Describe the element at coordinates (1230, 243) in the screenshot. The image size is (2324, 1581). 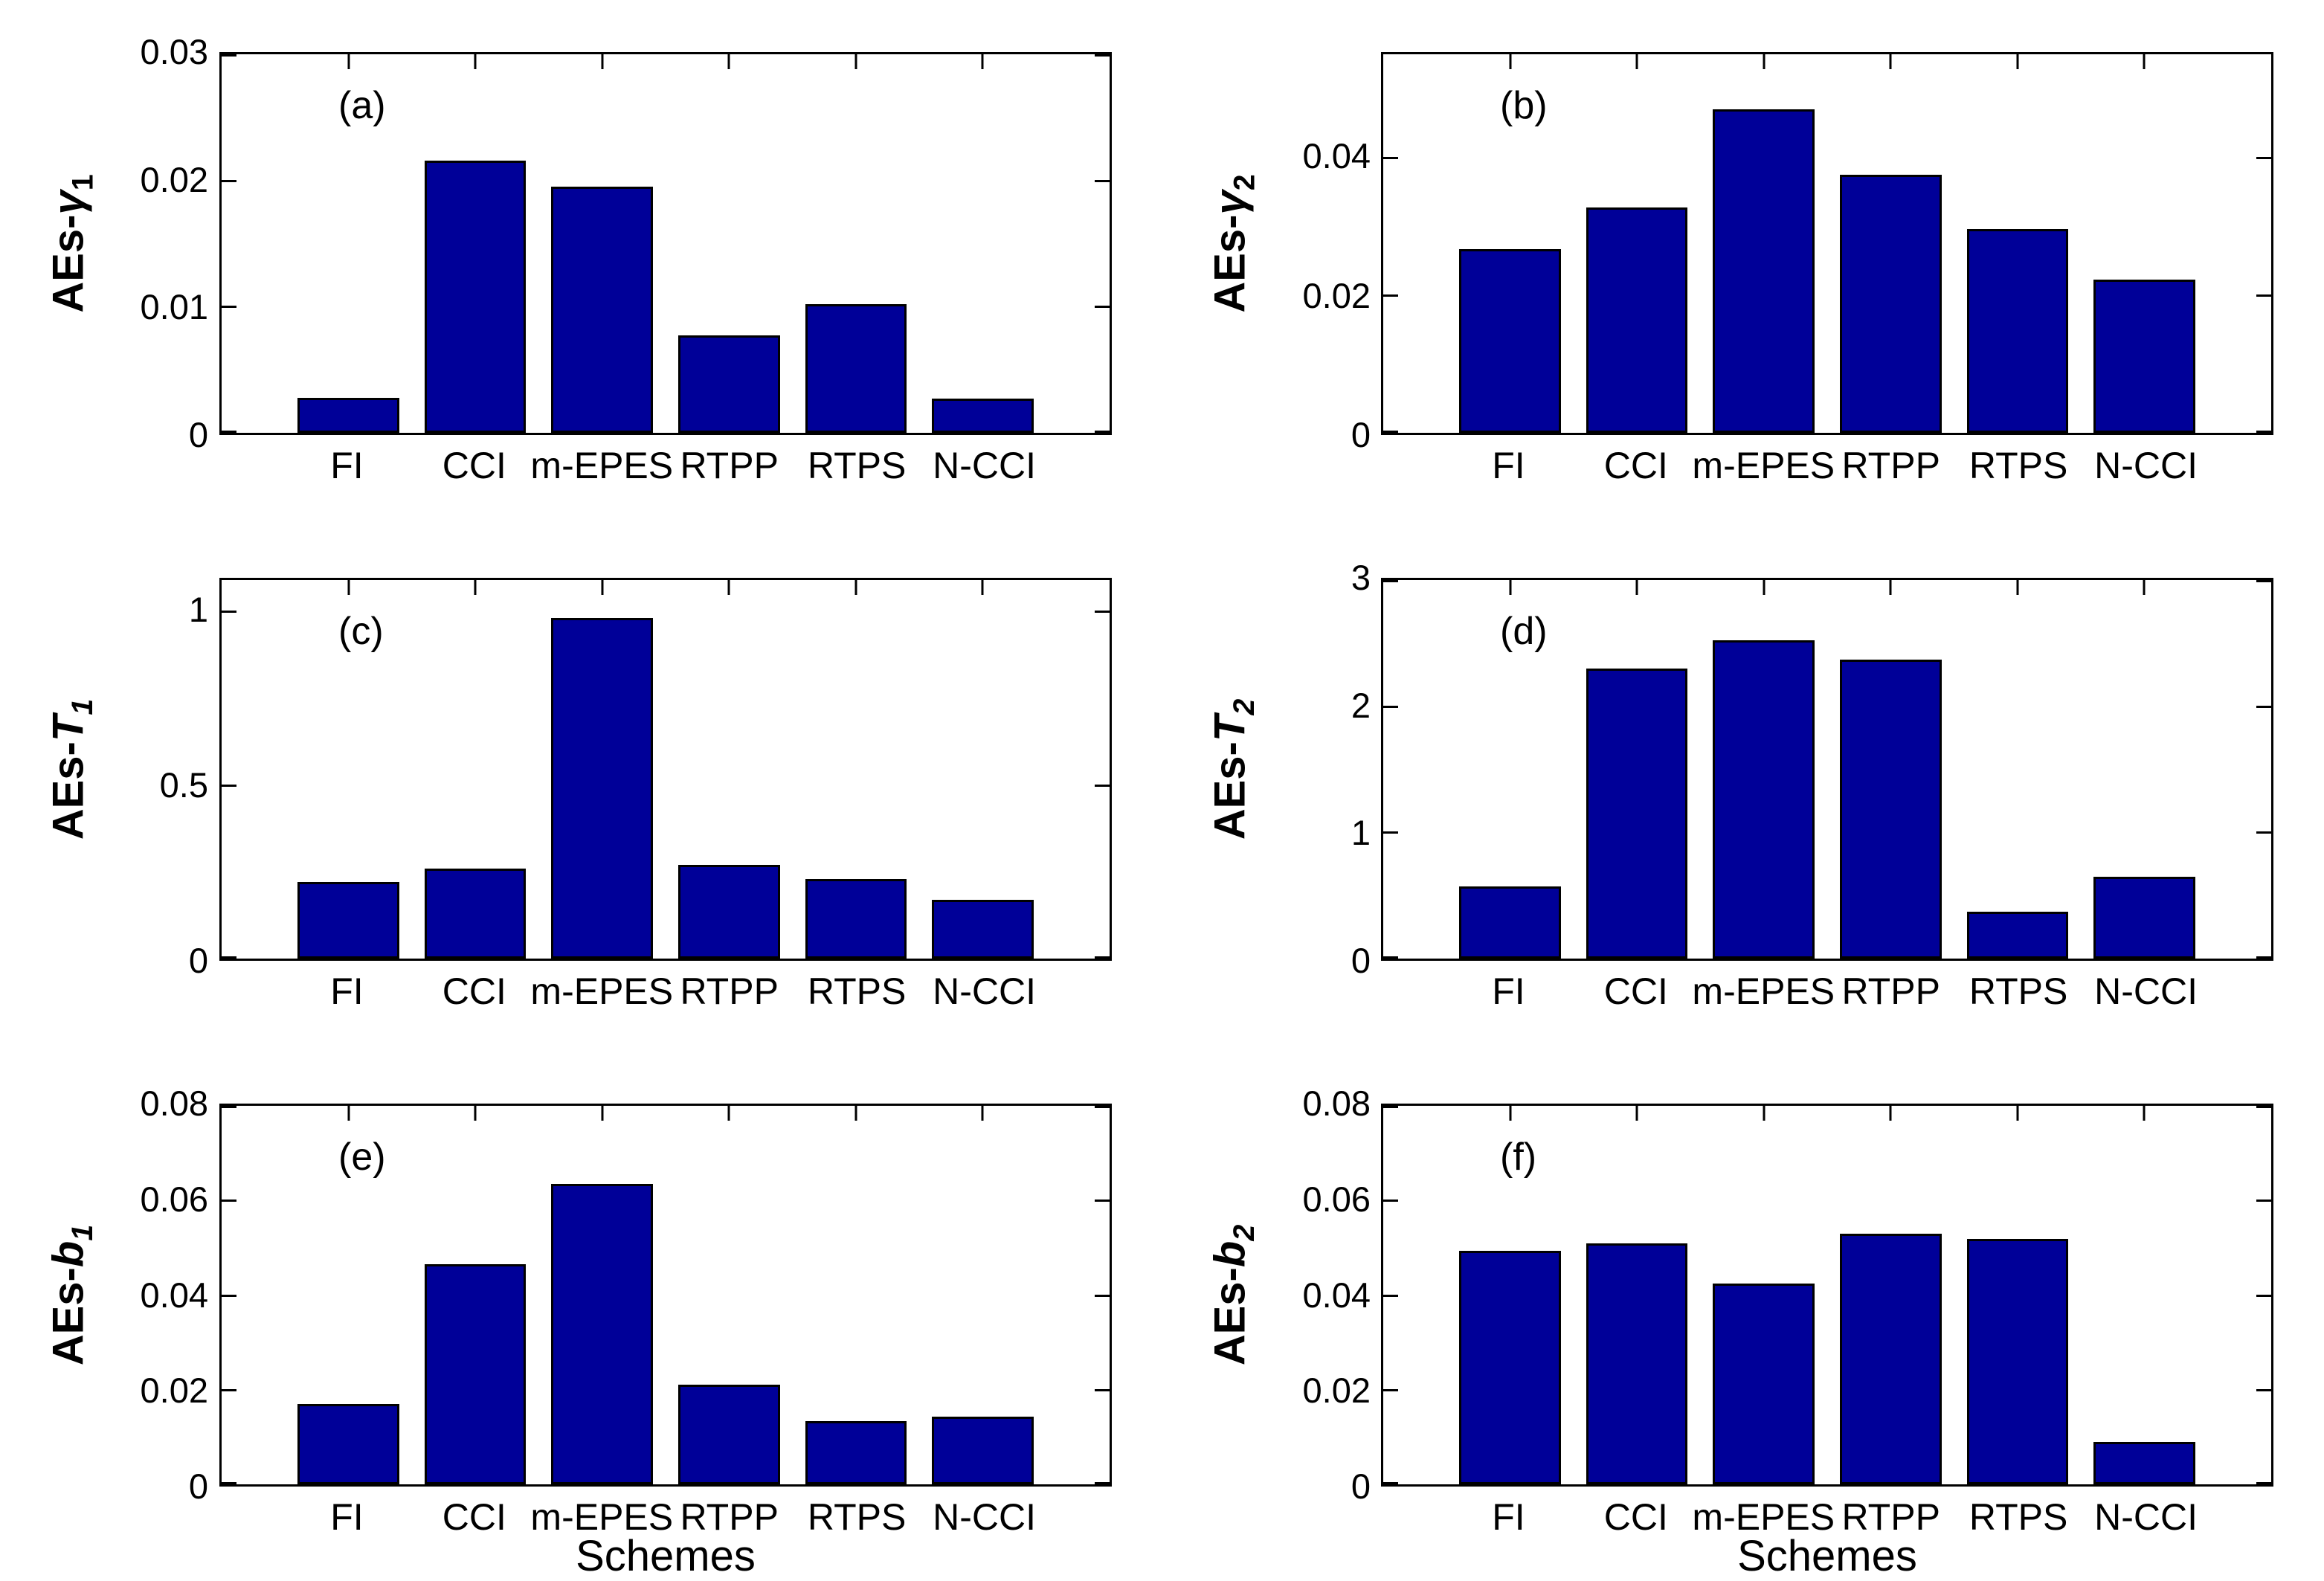
I see `y-axis-label-wrap: AEs-γ2` at that location.